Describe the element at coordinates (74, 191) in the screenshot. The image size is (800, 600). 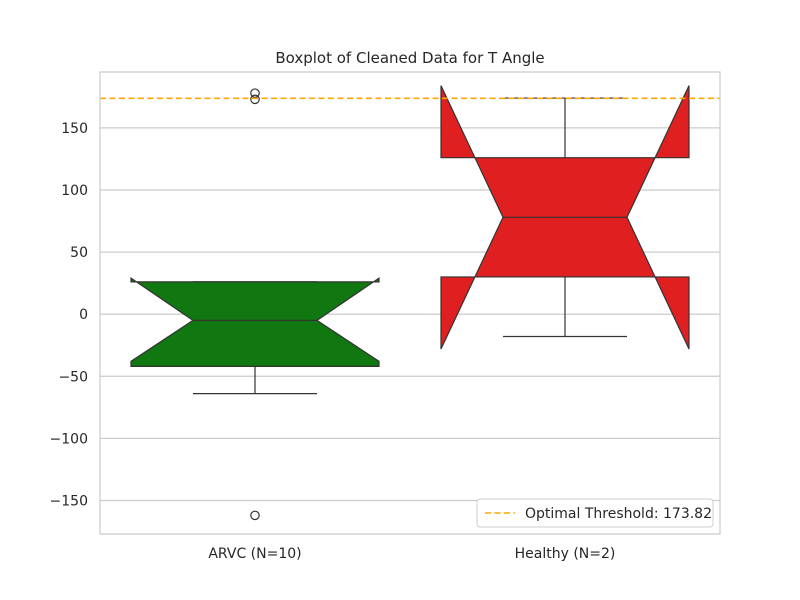
I see `y-tick-label: 100` at that location.